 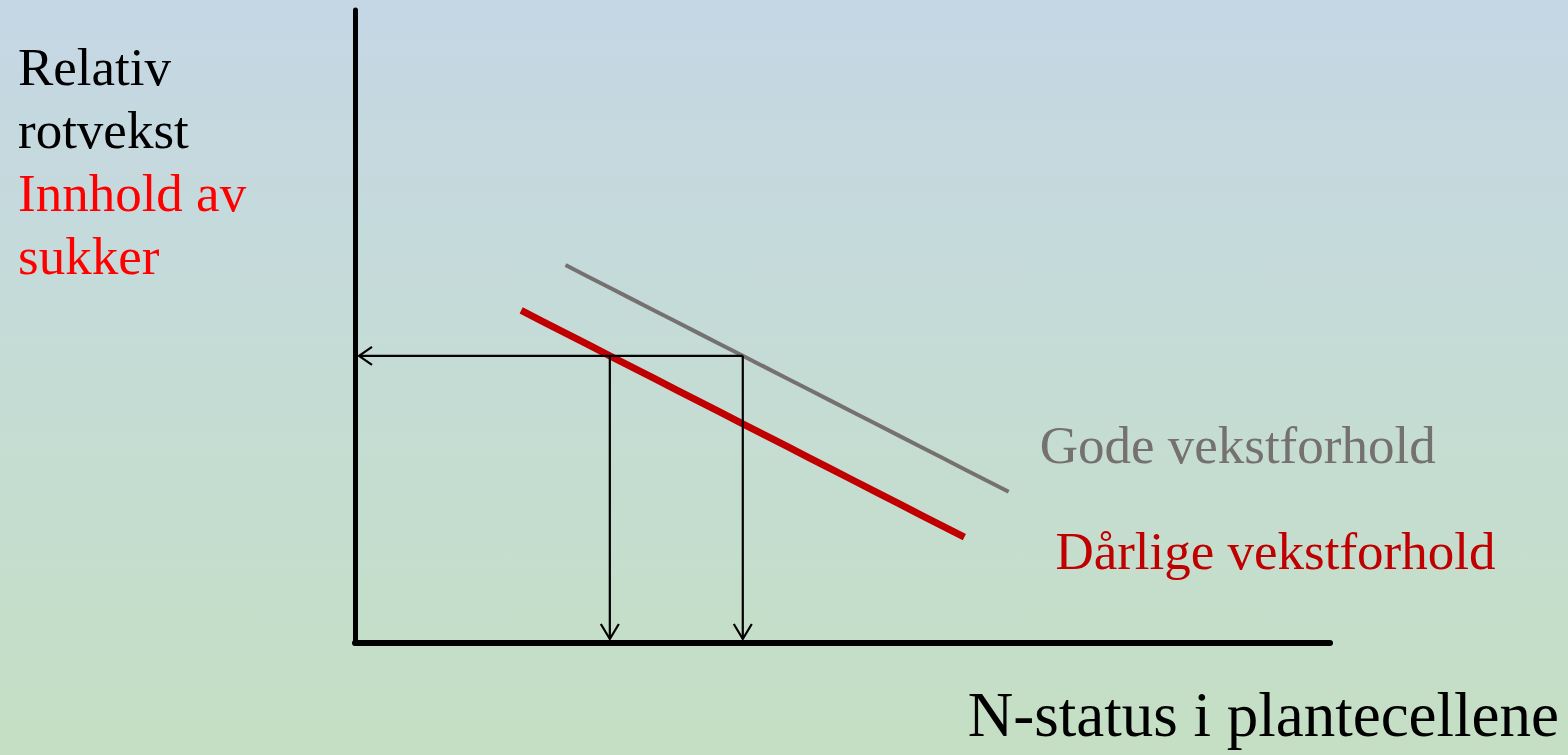 What do you see at coordinates (1275, 551) in the screenshot?
I see `series-label: Dårlige vekstforhold` at bounding box center [1275, 551].